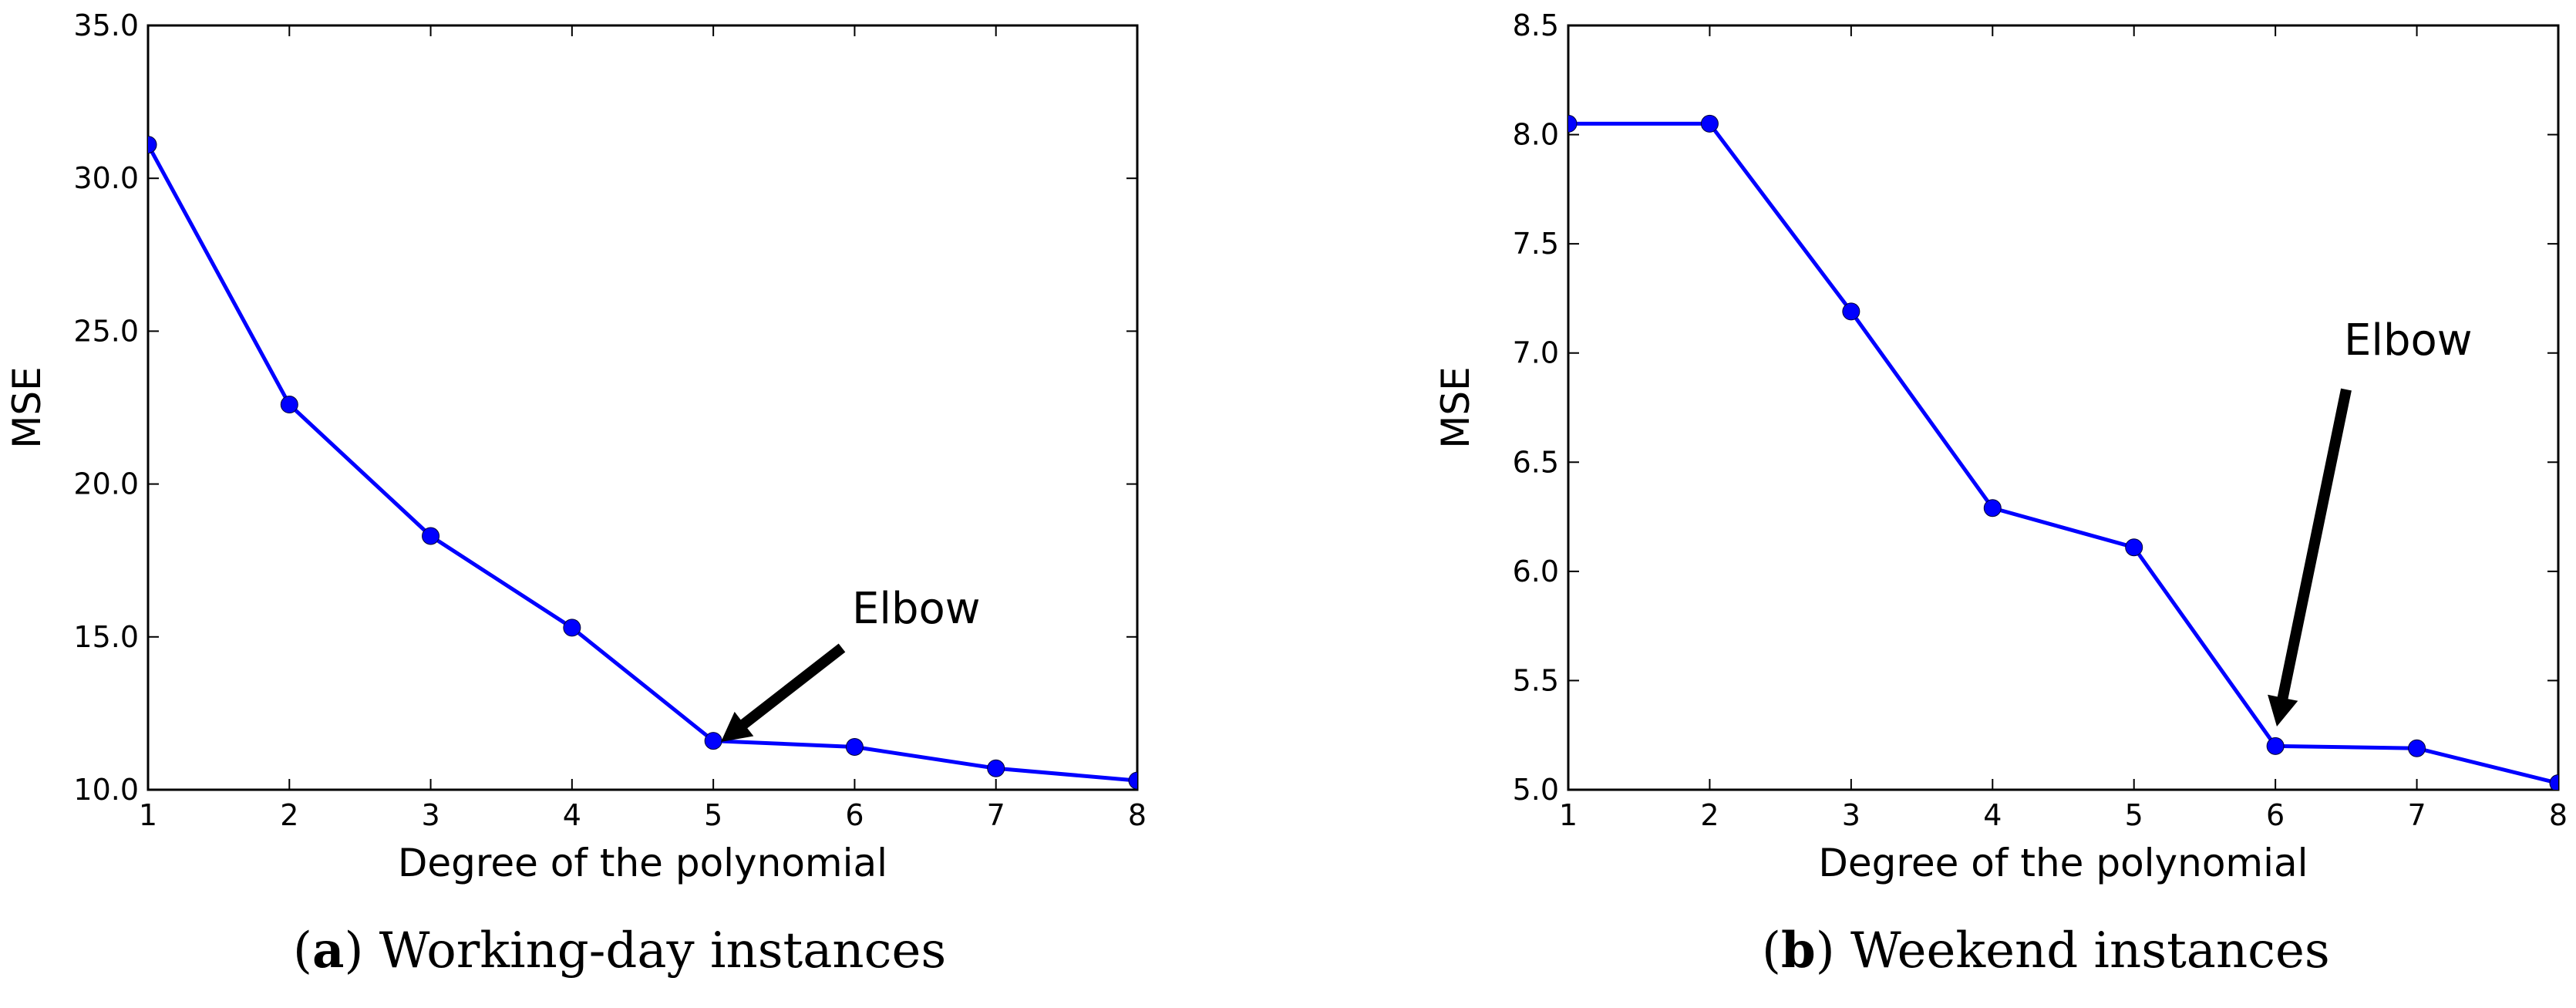 The width and height of the screenshot is (2576, 1008). I want to click on y-tick-label-b-1: 5.5, so click(1536, 680).